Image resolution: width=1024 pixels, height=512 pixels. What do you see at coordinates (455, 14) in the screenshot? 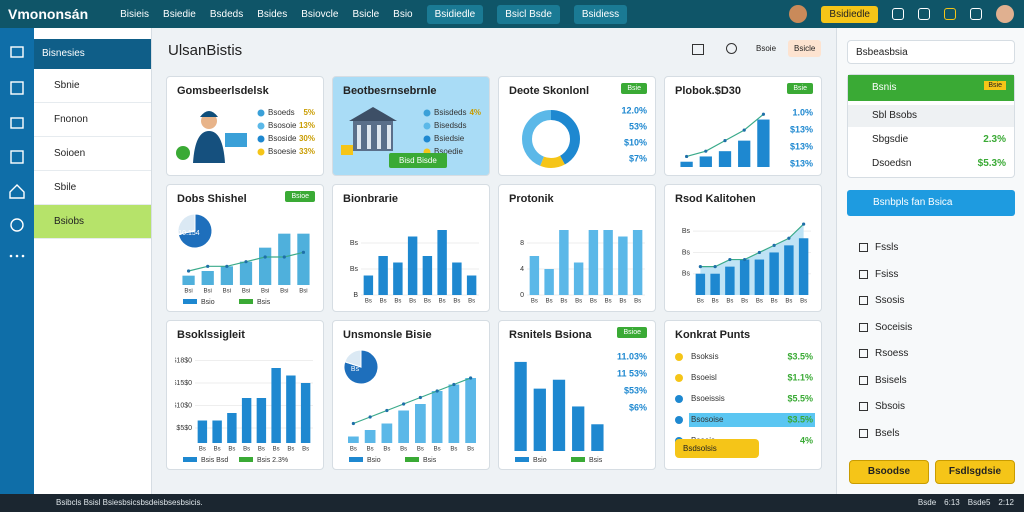
I see `tab: Bsidiedle` at bounding box center [455, 14].